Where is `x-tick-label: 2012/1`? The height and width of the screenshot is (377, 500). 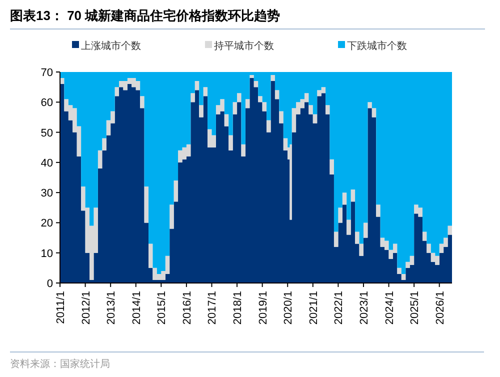 x-tick-label: 2012/1 is located at coordinates (86, 308).